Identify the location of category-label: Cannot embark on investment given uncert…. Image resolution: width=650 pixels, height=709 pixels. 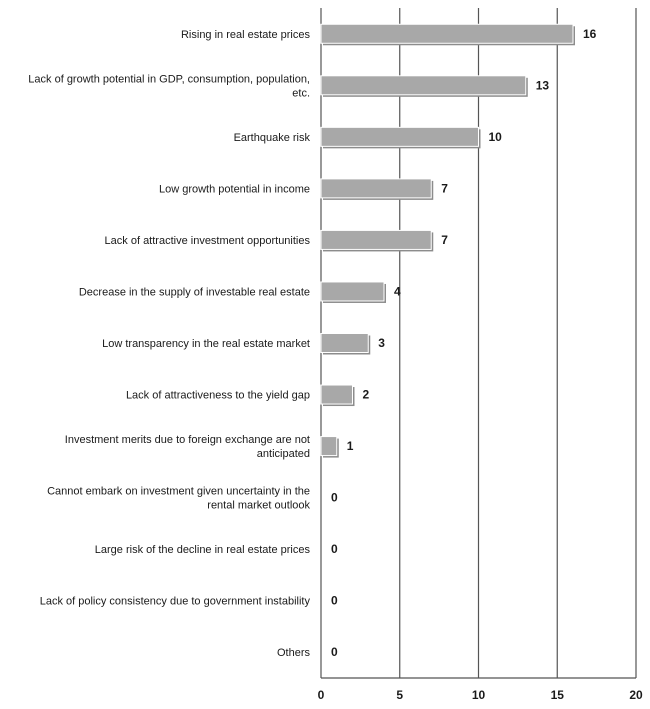
(178, 499).